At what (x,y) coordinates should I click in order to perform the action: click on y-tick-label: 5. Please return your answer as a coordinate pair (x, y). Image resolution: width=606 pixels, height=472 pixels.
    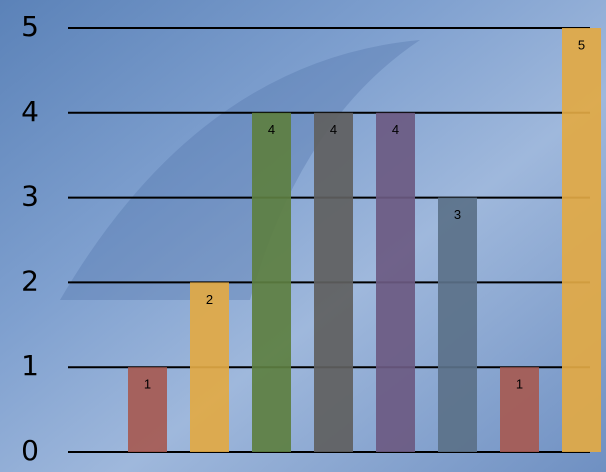
    Looking at the image, I should click on (30, 26).